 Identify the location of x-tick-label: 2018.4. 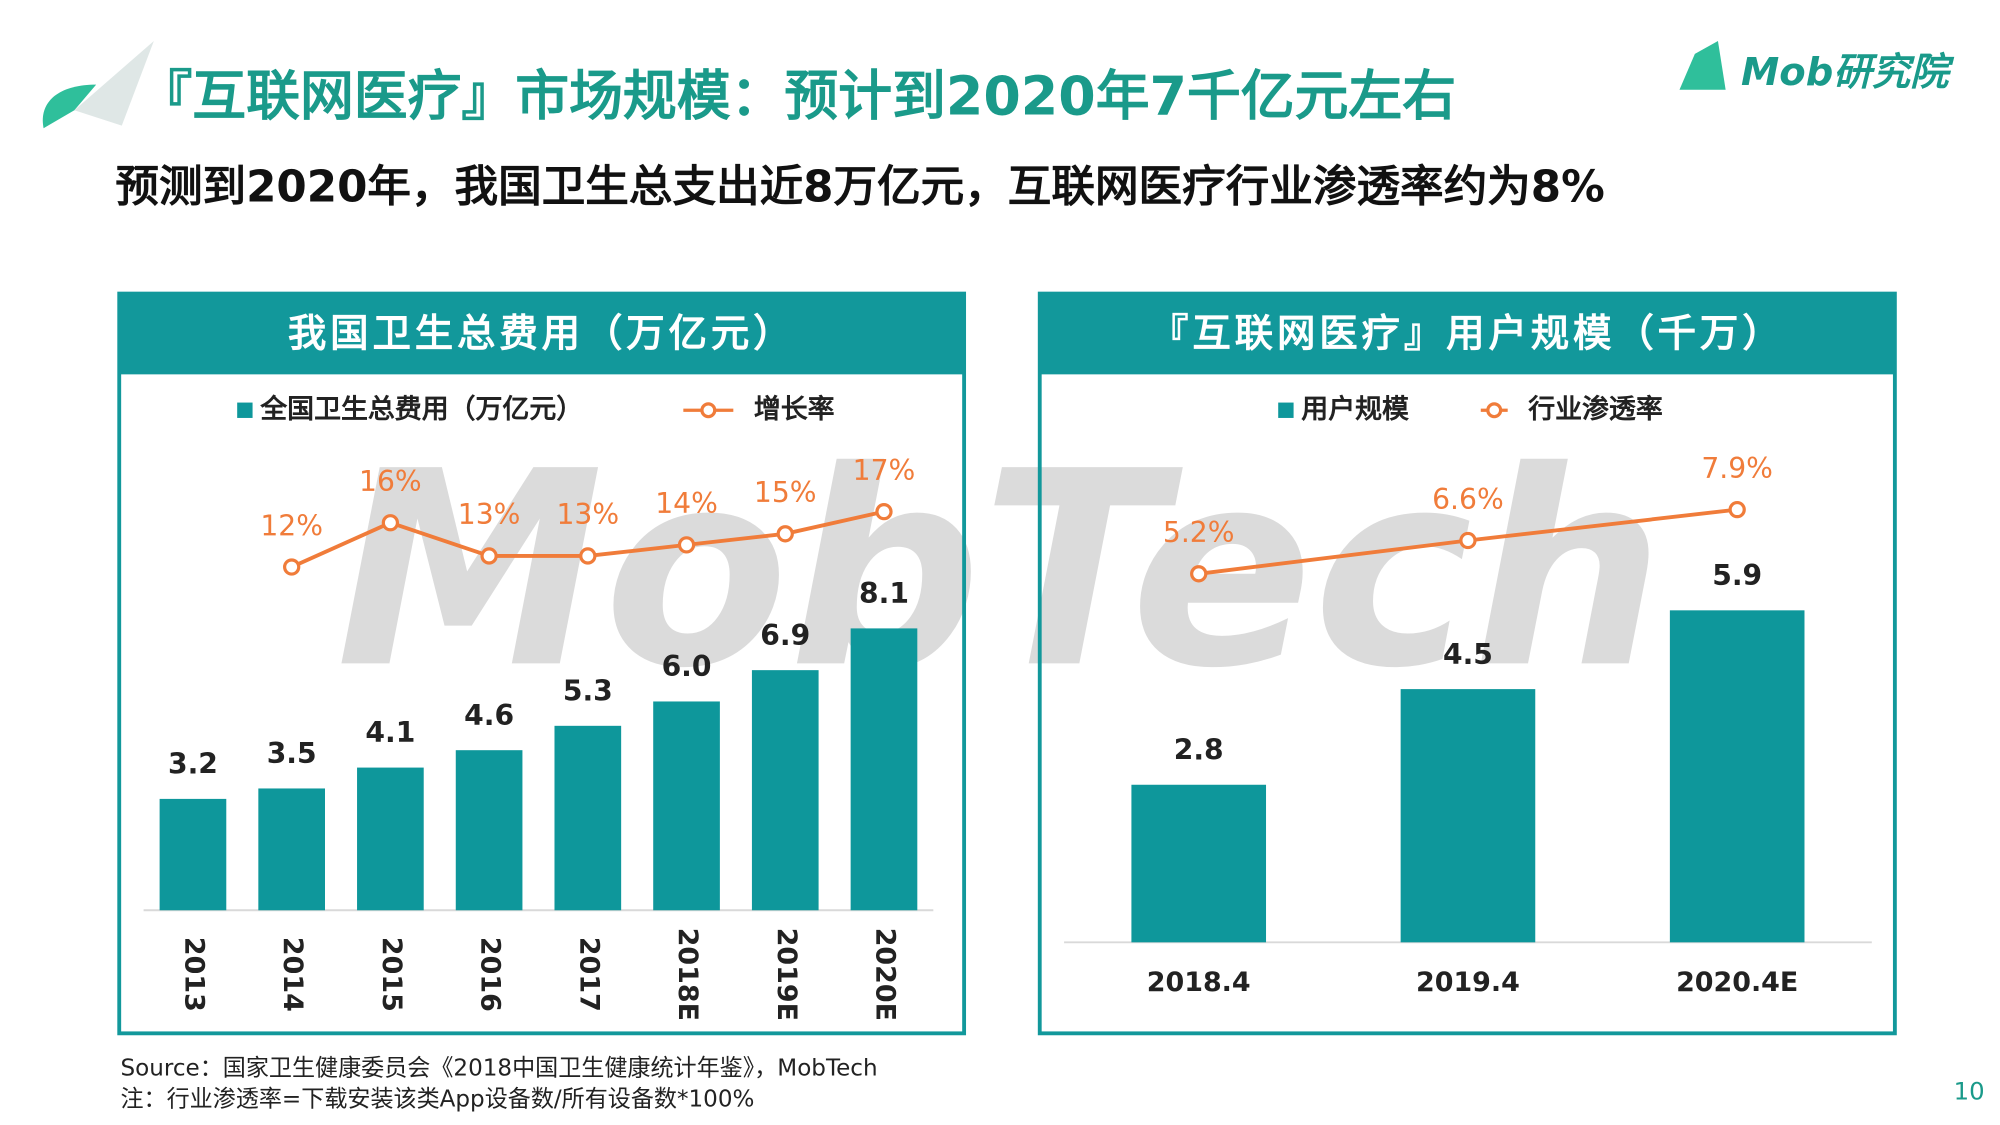
(1199, 982).